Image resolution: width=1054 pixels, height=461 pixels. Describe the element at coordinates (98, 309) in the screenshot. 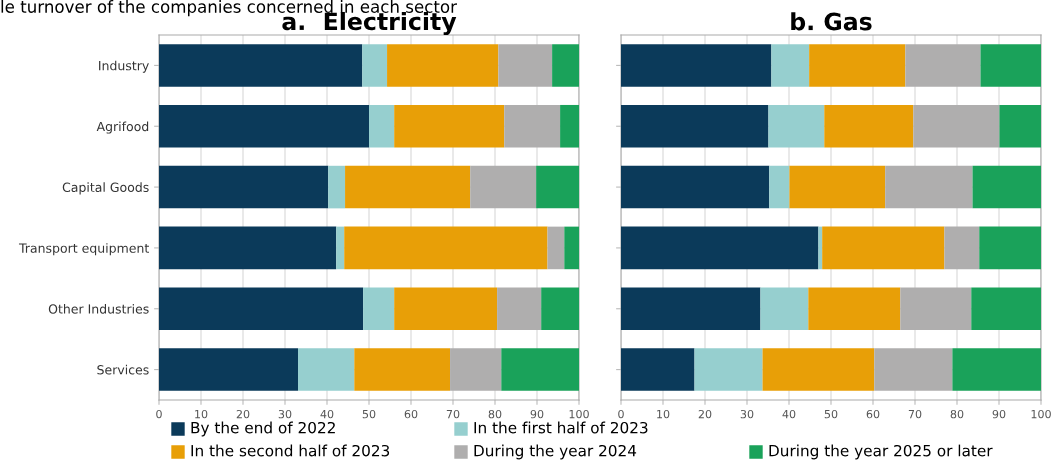

I see `y-tick-label: Other Industries` at that location.